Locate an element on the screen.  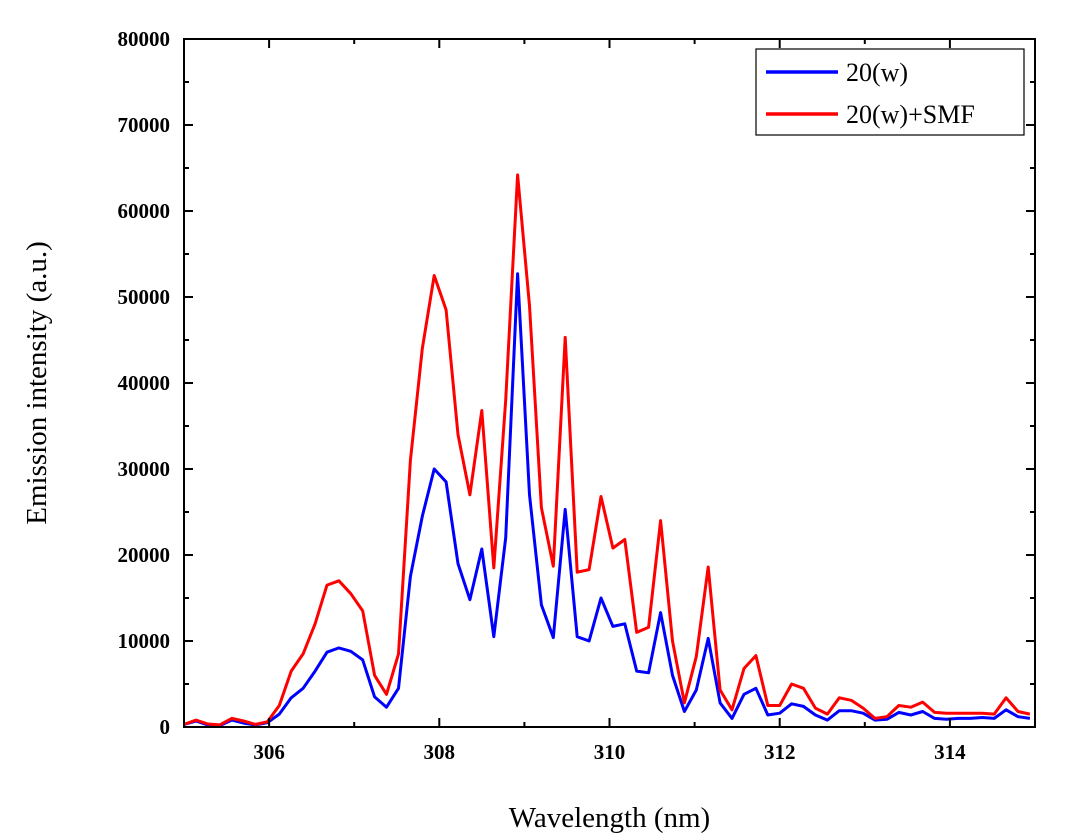
legend-box is located at coordinates (890, 92).